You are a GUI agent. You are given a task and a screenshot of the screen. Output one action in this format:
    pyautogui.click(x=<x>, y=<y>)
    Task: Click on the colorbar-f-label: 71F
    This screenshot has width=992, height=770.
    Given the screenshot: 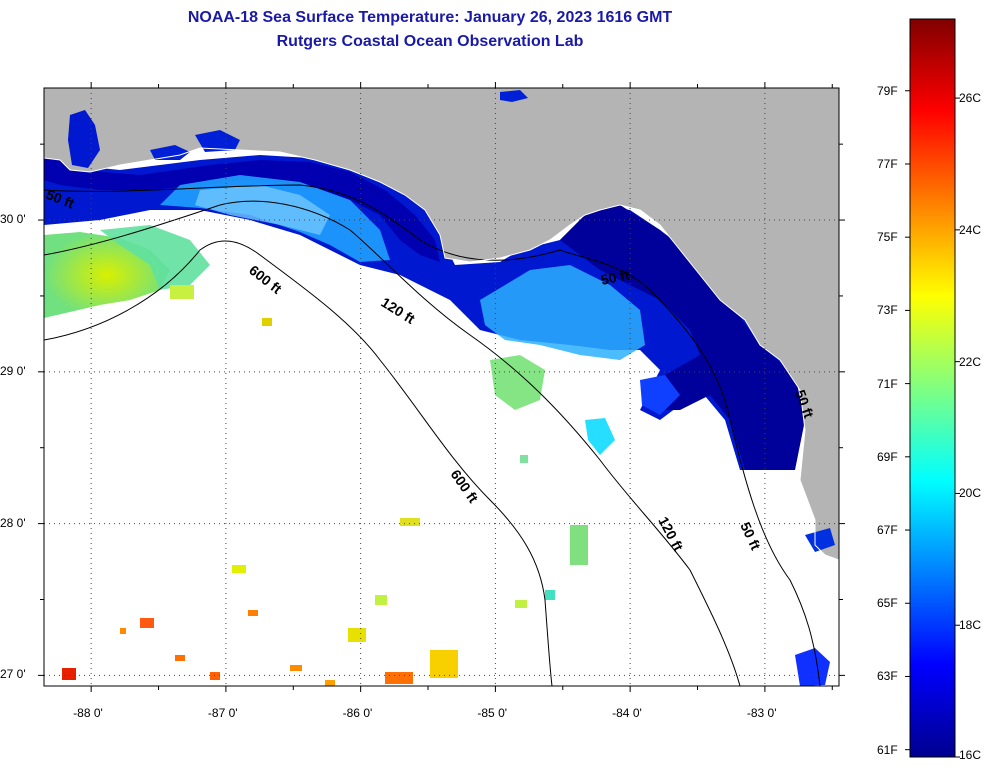 What is the action you would take?
    pyautogui.click(x=887, y=383)
    